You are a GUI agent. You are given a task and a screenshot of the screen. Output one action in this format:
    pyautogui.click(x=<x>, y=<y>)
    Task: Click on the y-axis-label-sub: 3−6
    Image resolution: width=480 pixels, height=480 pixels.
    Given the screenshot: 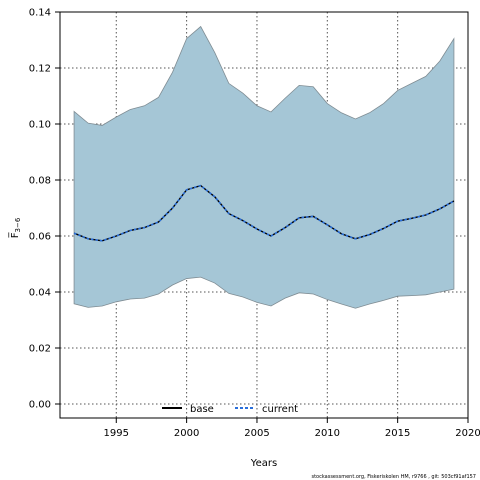 What is the action you would take?
    pyautogui.click(x=18, y=224)
    